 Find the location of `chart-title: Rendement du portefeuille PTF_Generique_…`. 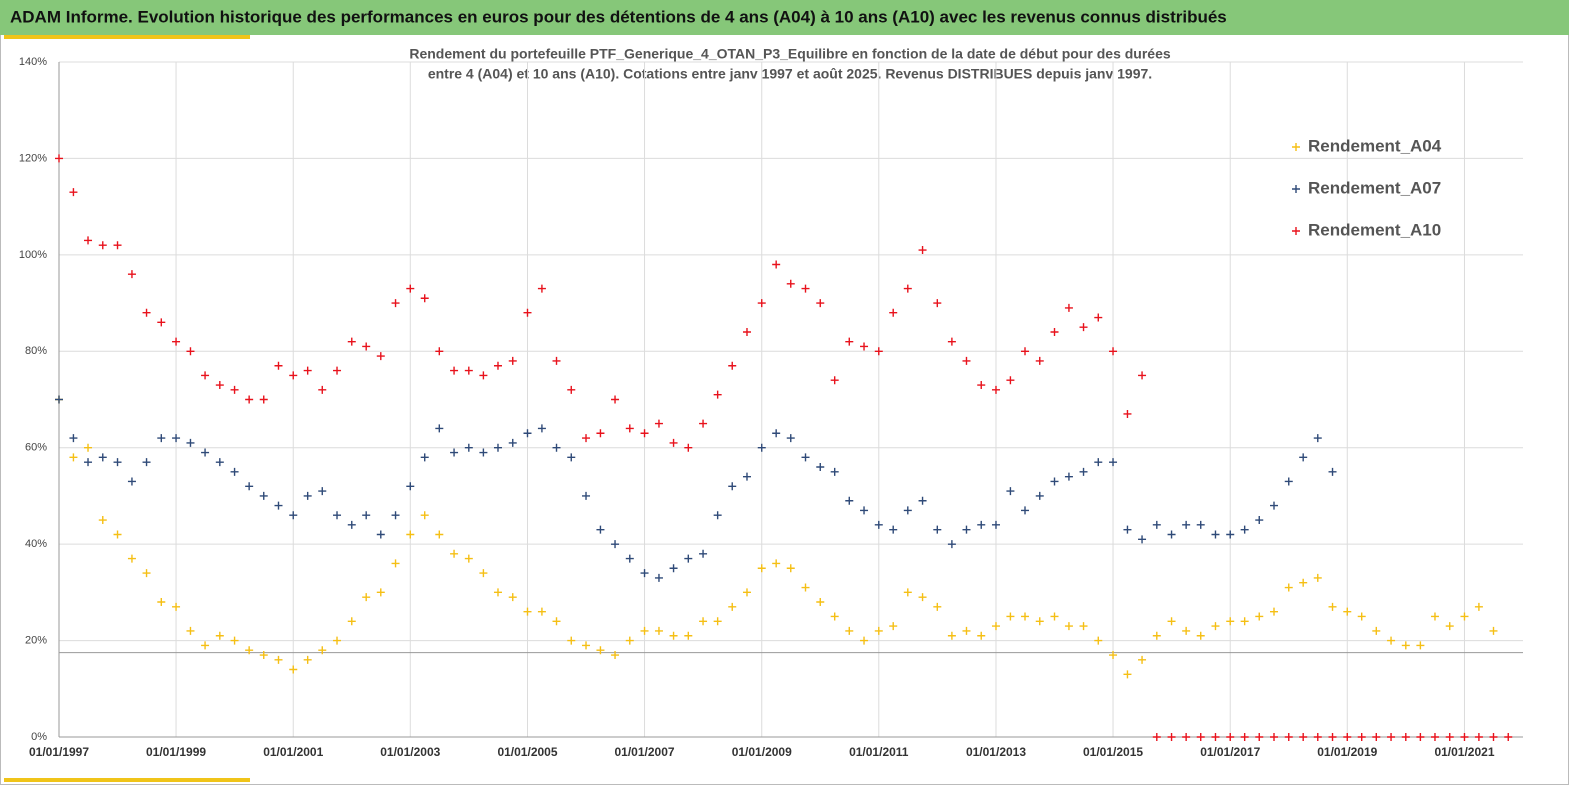

chart-title: Rendement du portefeuille PTF_Generique_… is located at coordinates (790, 54).